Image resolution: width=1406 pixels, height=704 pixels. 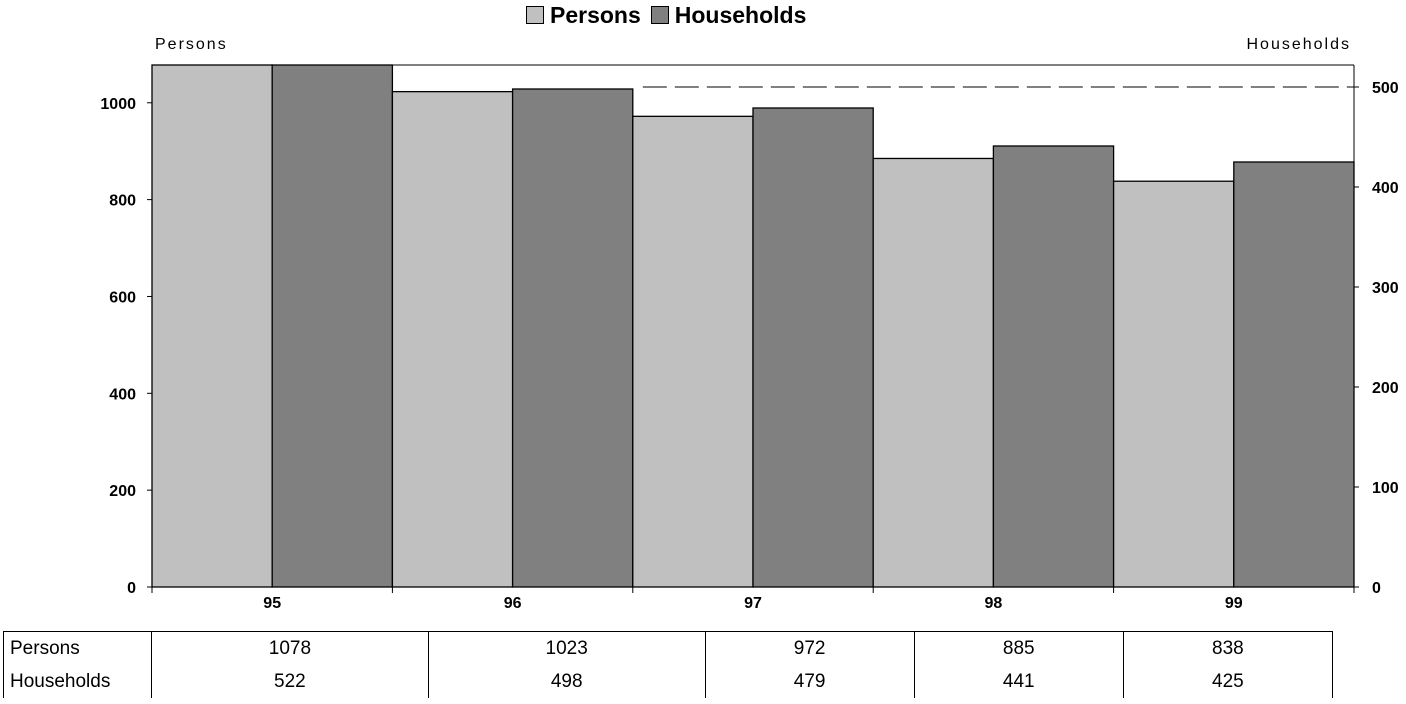 What do you see at coordinates (1385, 188) in the screenshot?
I see `y2-tick-label: 400` at bounding box center [1385, 188].